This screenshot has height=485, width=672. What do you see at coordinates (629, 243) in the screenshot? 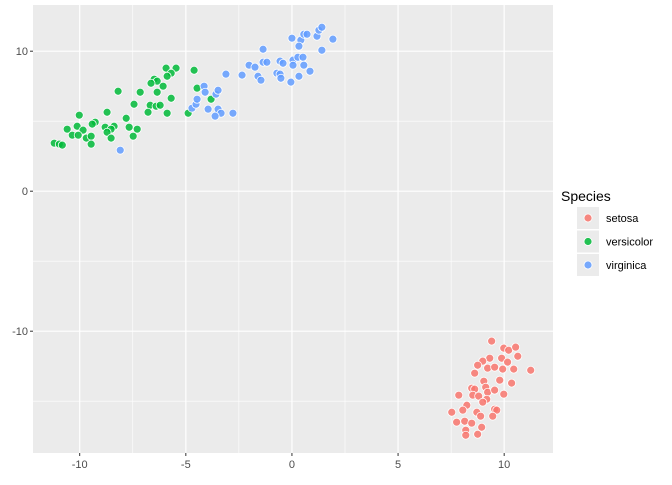
I see `legend-label: versicolor` at bounding box center [629, 243].